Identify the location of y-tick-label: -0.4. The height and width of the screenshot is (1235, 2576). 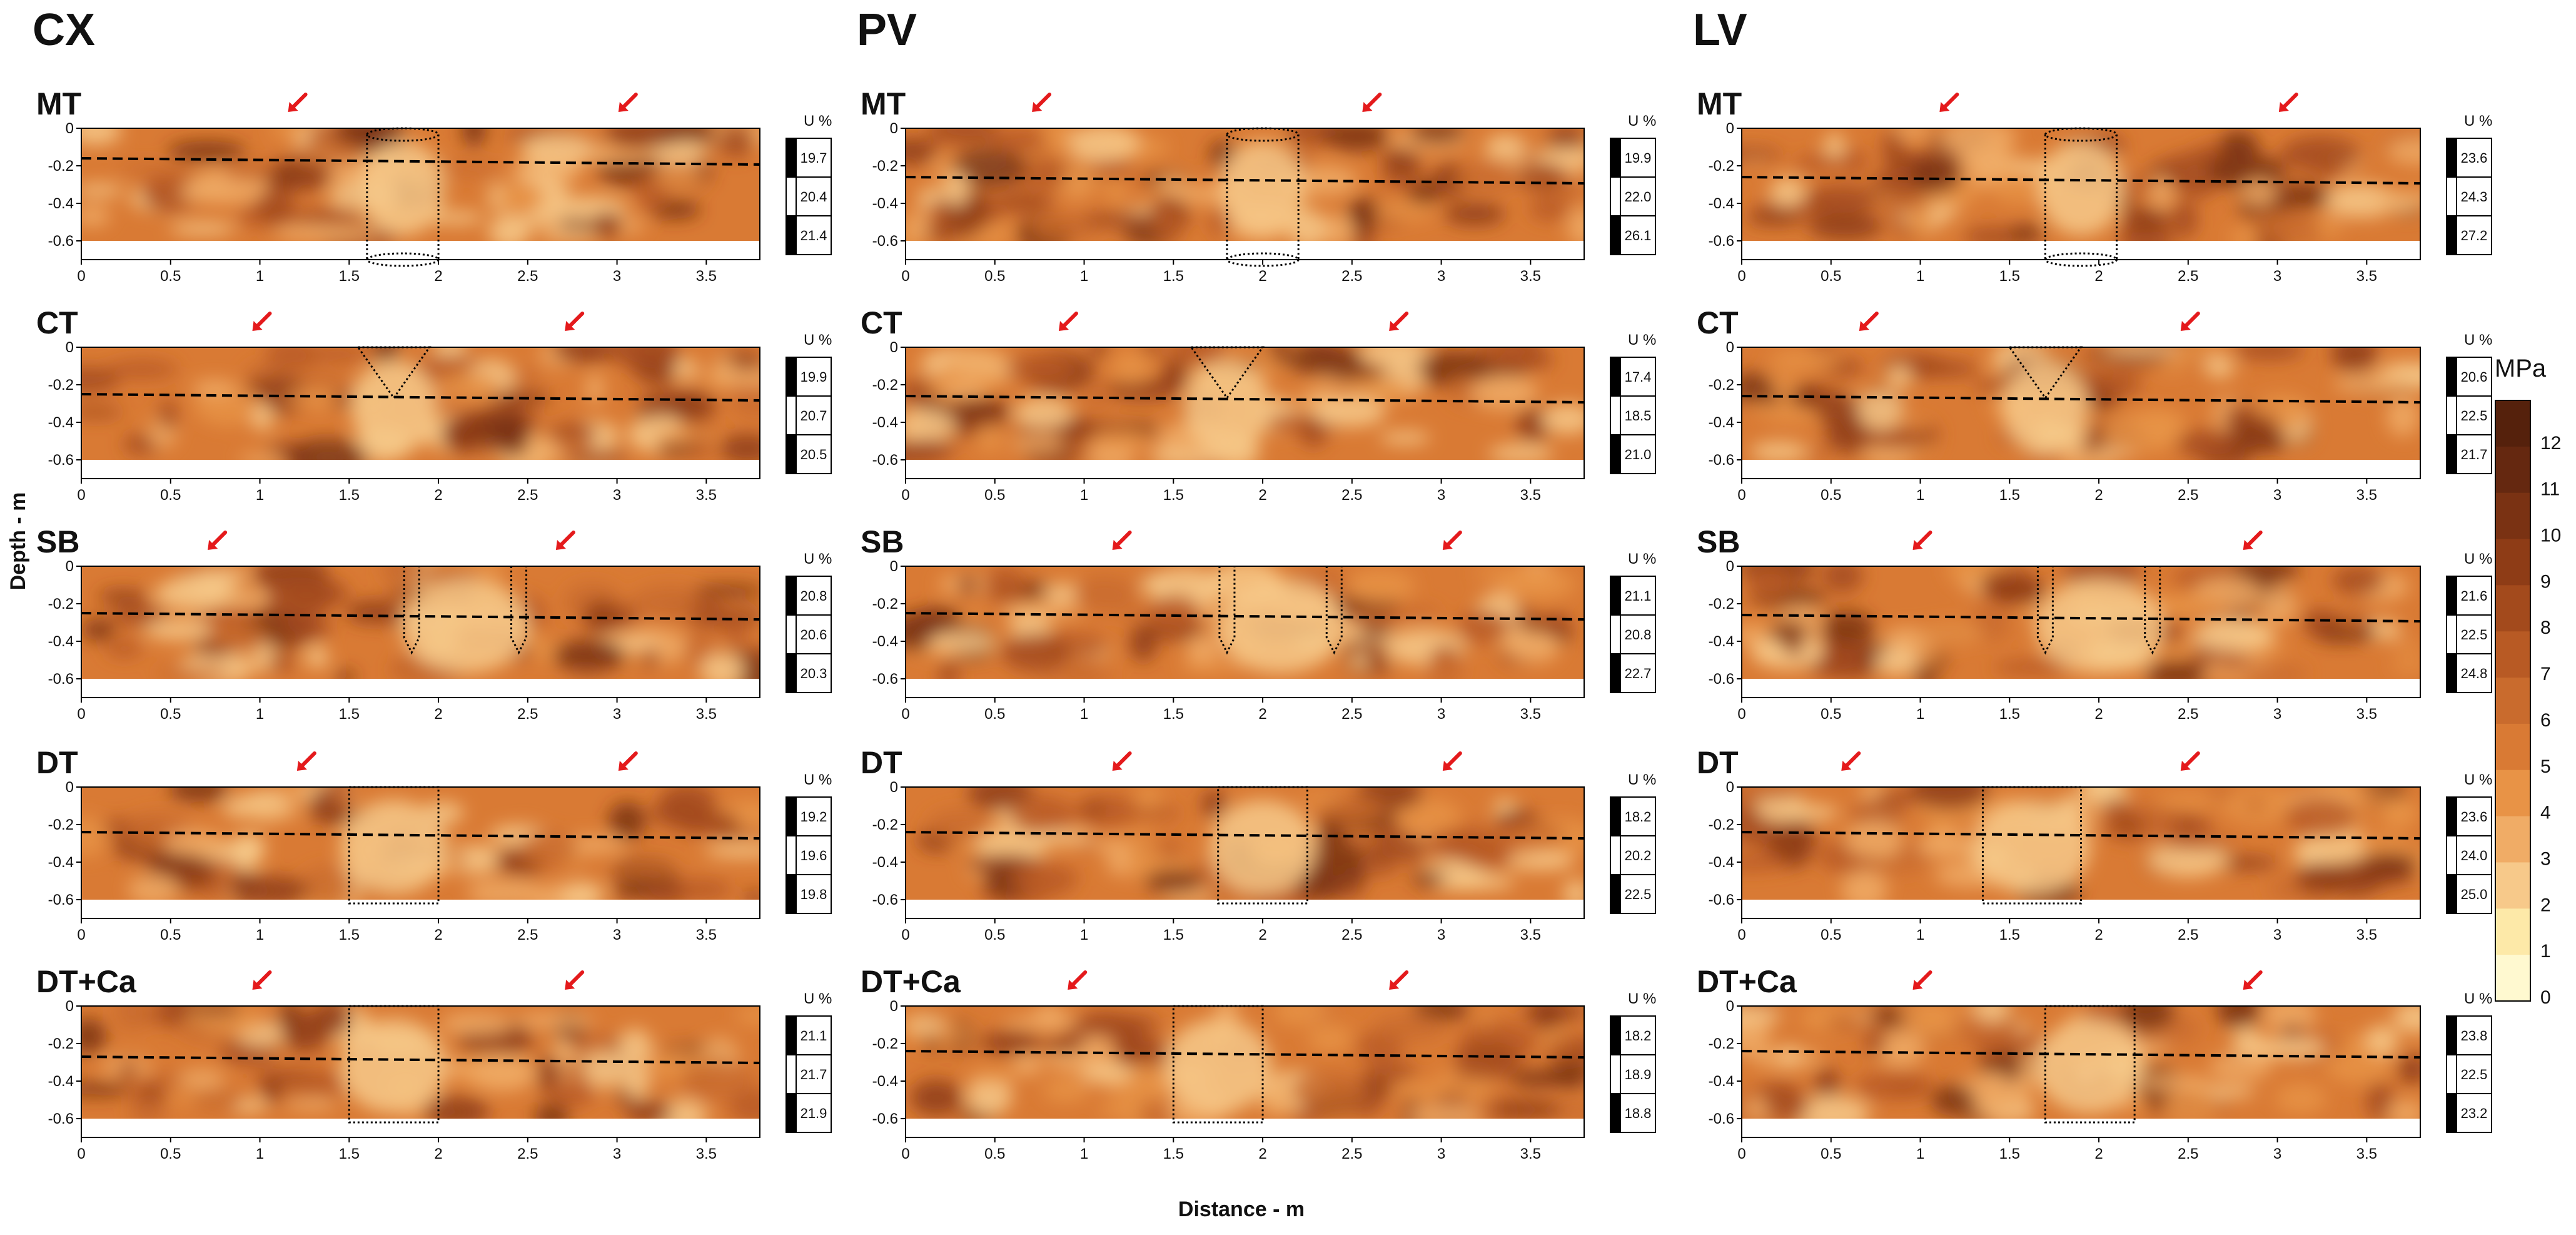
(885, 203).